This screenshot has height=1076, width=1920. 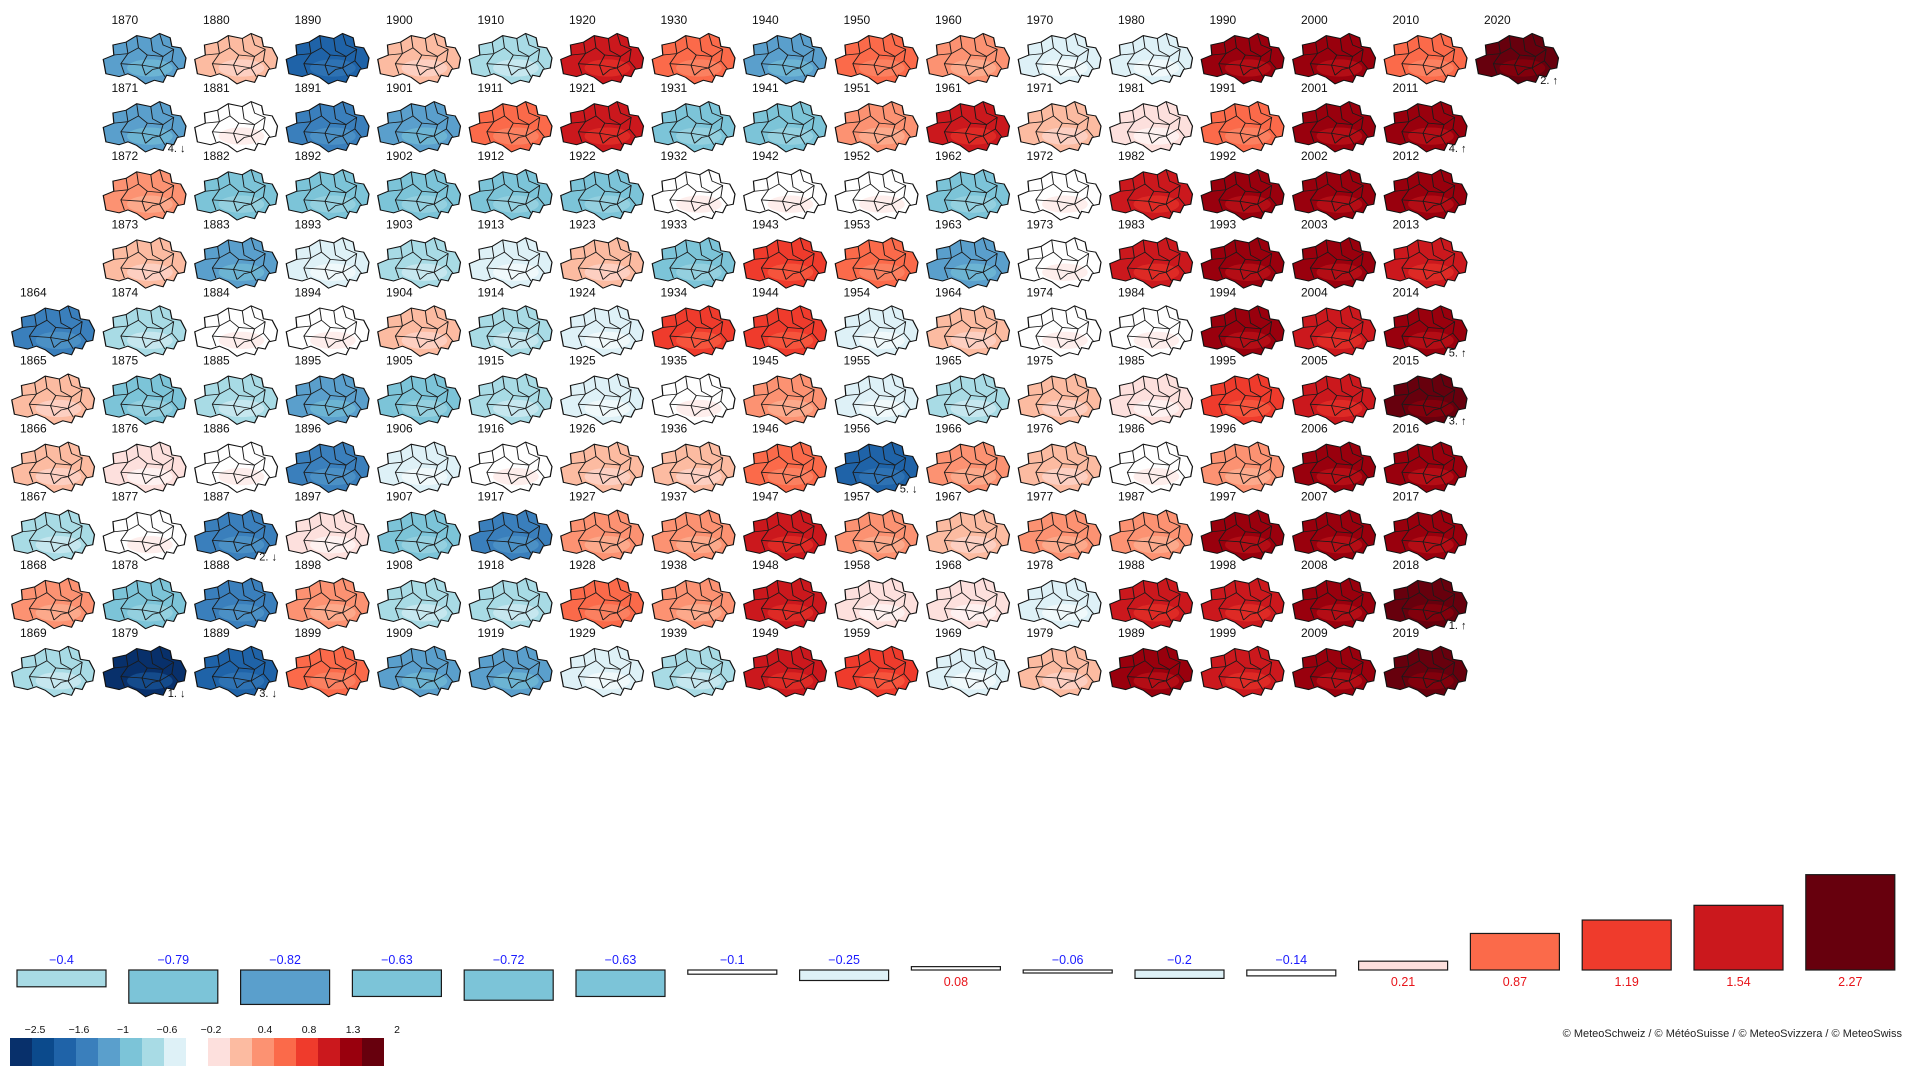 I want to click on year-label: 1996, so click(x=1223, y=429).